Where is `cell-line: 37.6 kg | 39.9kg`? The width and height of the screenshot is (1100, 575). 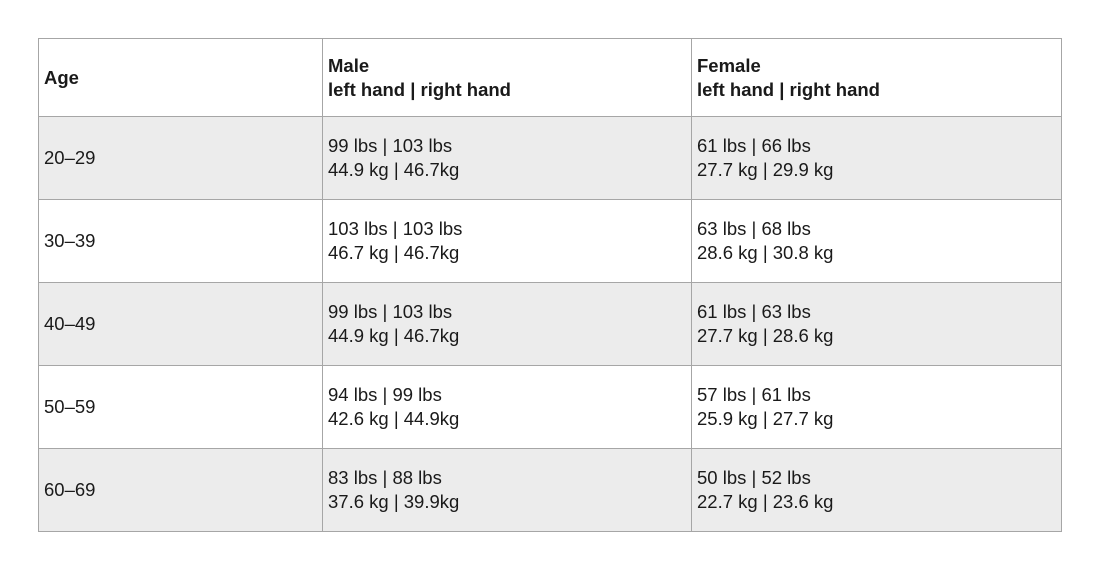 cell-line: 37.6 kg | 39.9kg is located at coordinates (394, 501).